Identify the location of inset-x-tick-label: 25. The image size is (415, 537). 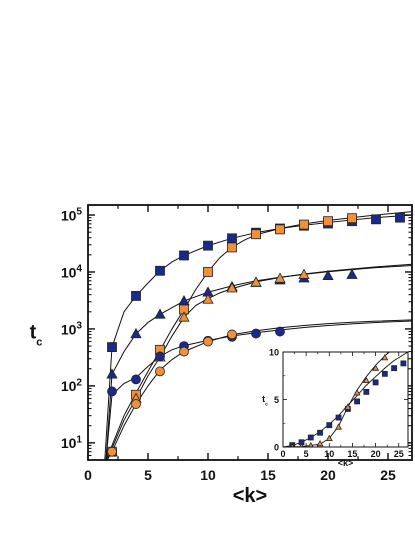
(399, 454).